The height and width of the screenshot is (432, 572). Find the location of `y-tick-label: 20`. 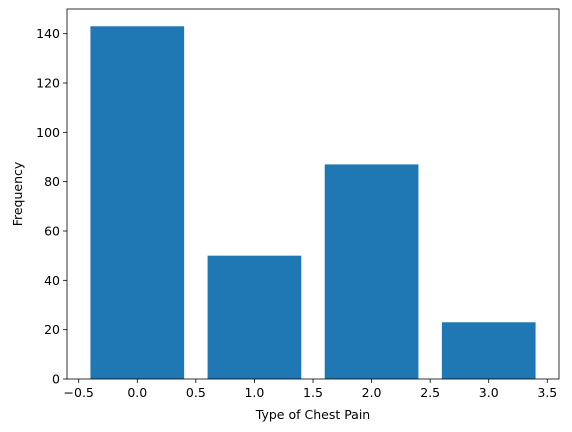

y-tick-label: 20 is located at coordinates (52, 329).